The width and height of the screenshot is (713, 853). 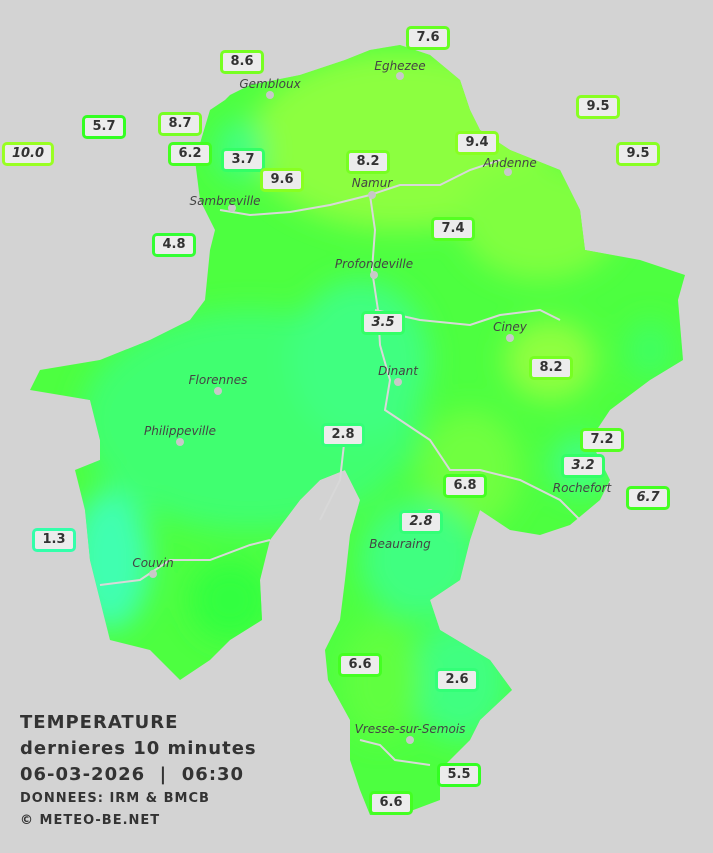 I want to click on station-temperature: 6.8, so click(x=465, y=486).